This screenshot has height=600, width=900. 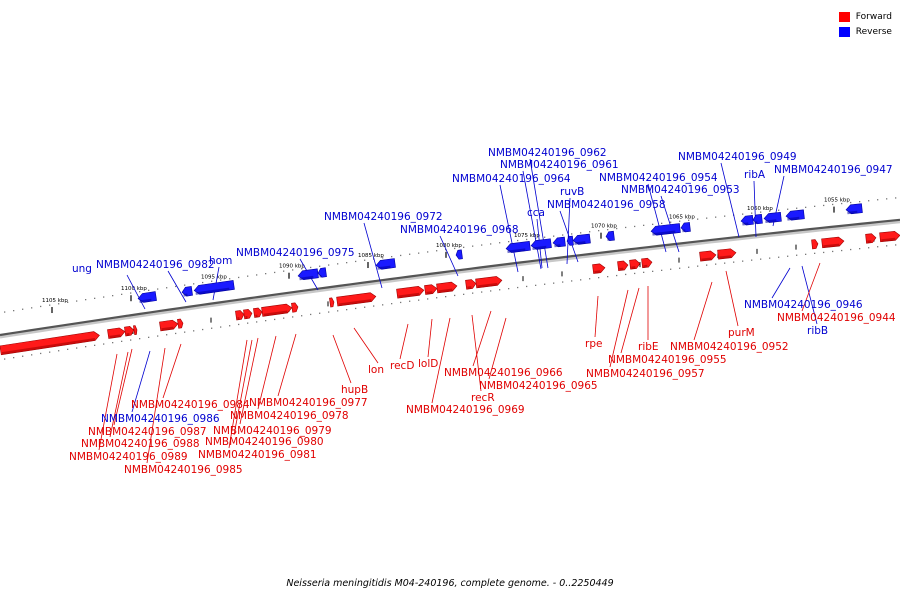 What do you see at coordinates (729, 347) in the screenshot?
I see `gene-label-nmbm04240196_0952: NMBM04240196_0952` at bounding box center [729, 347].